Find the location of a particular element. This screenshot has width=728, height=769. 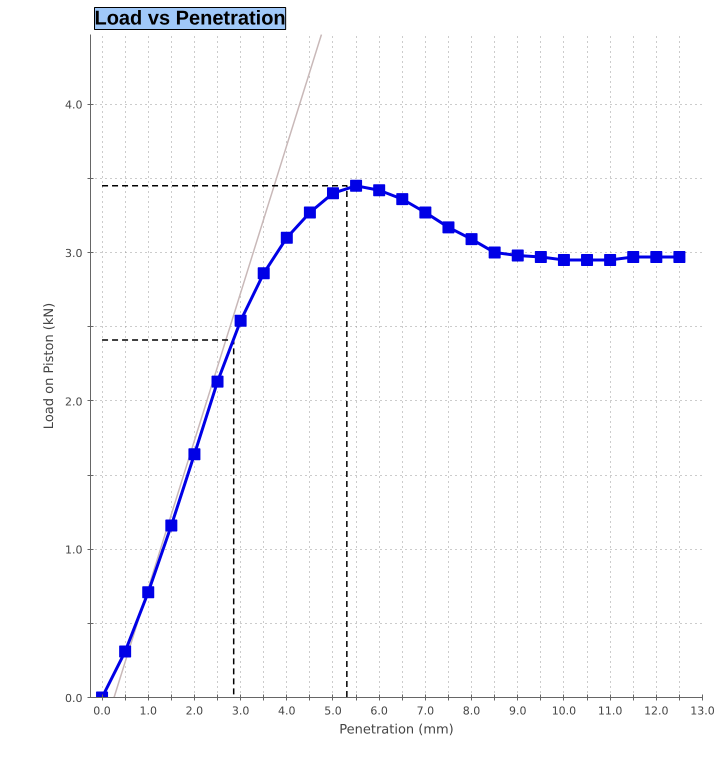

x-tick-label: 11.0 is located at coordinates (610, 711).